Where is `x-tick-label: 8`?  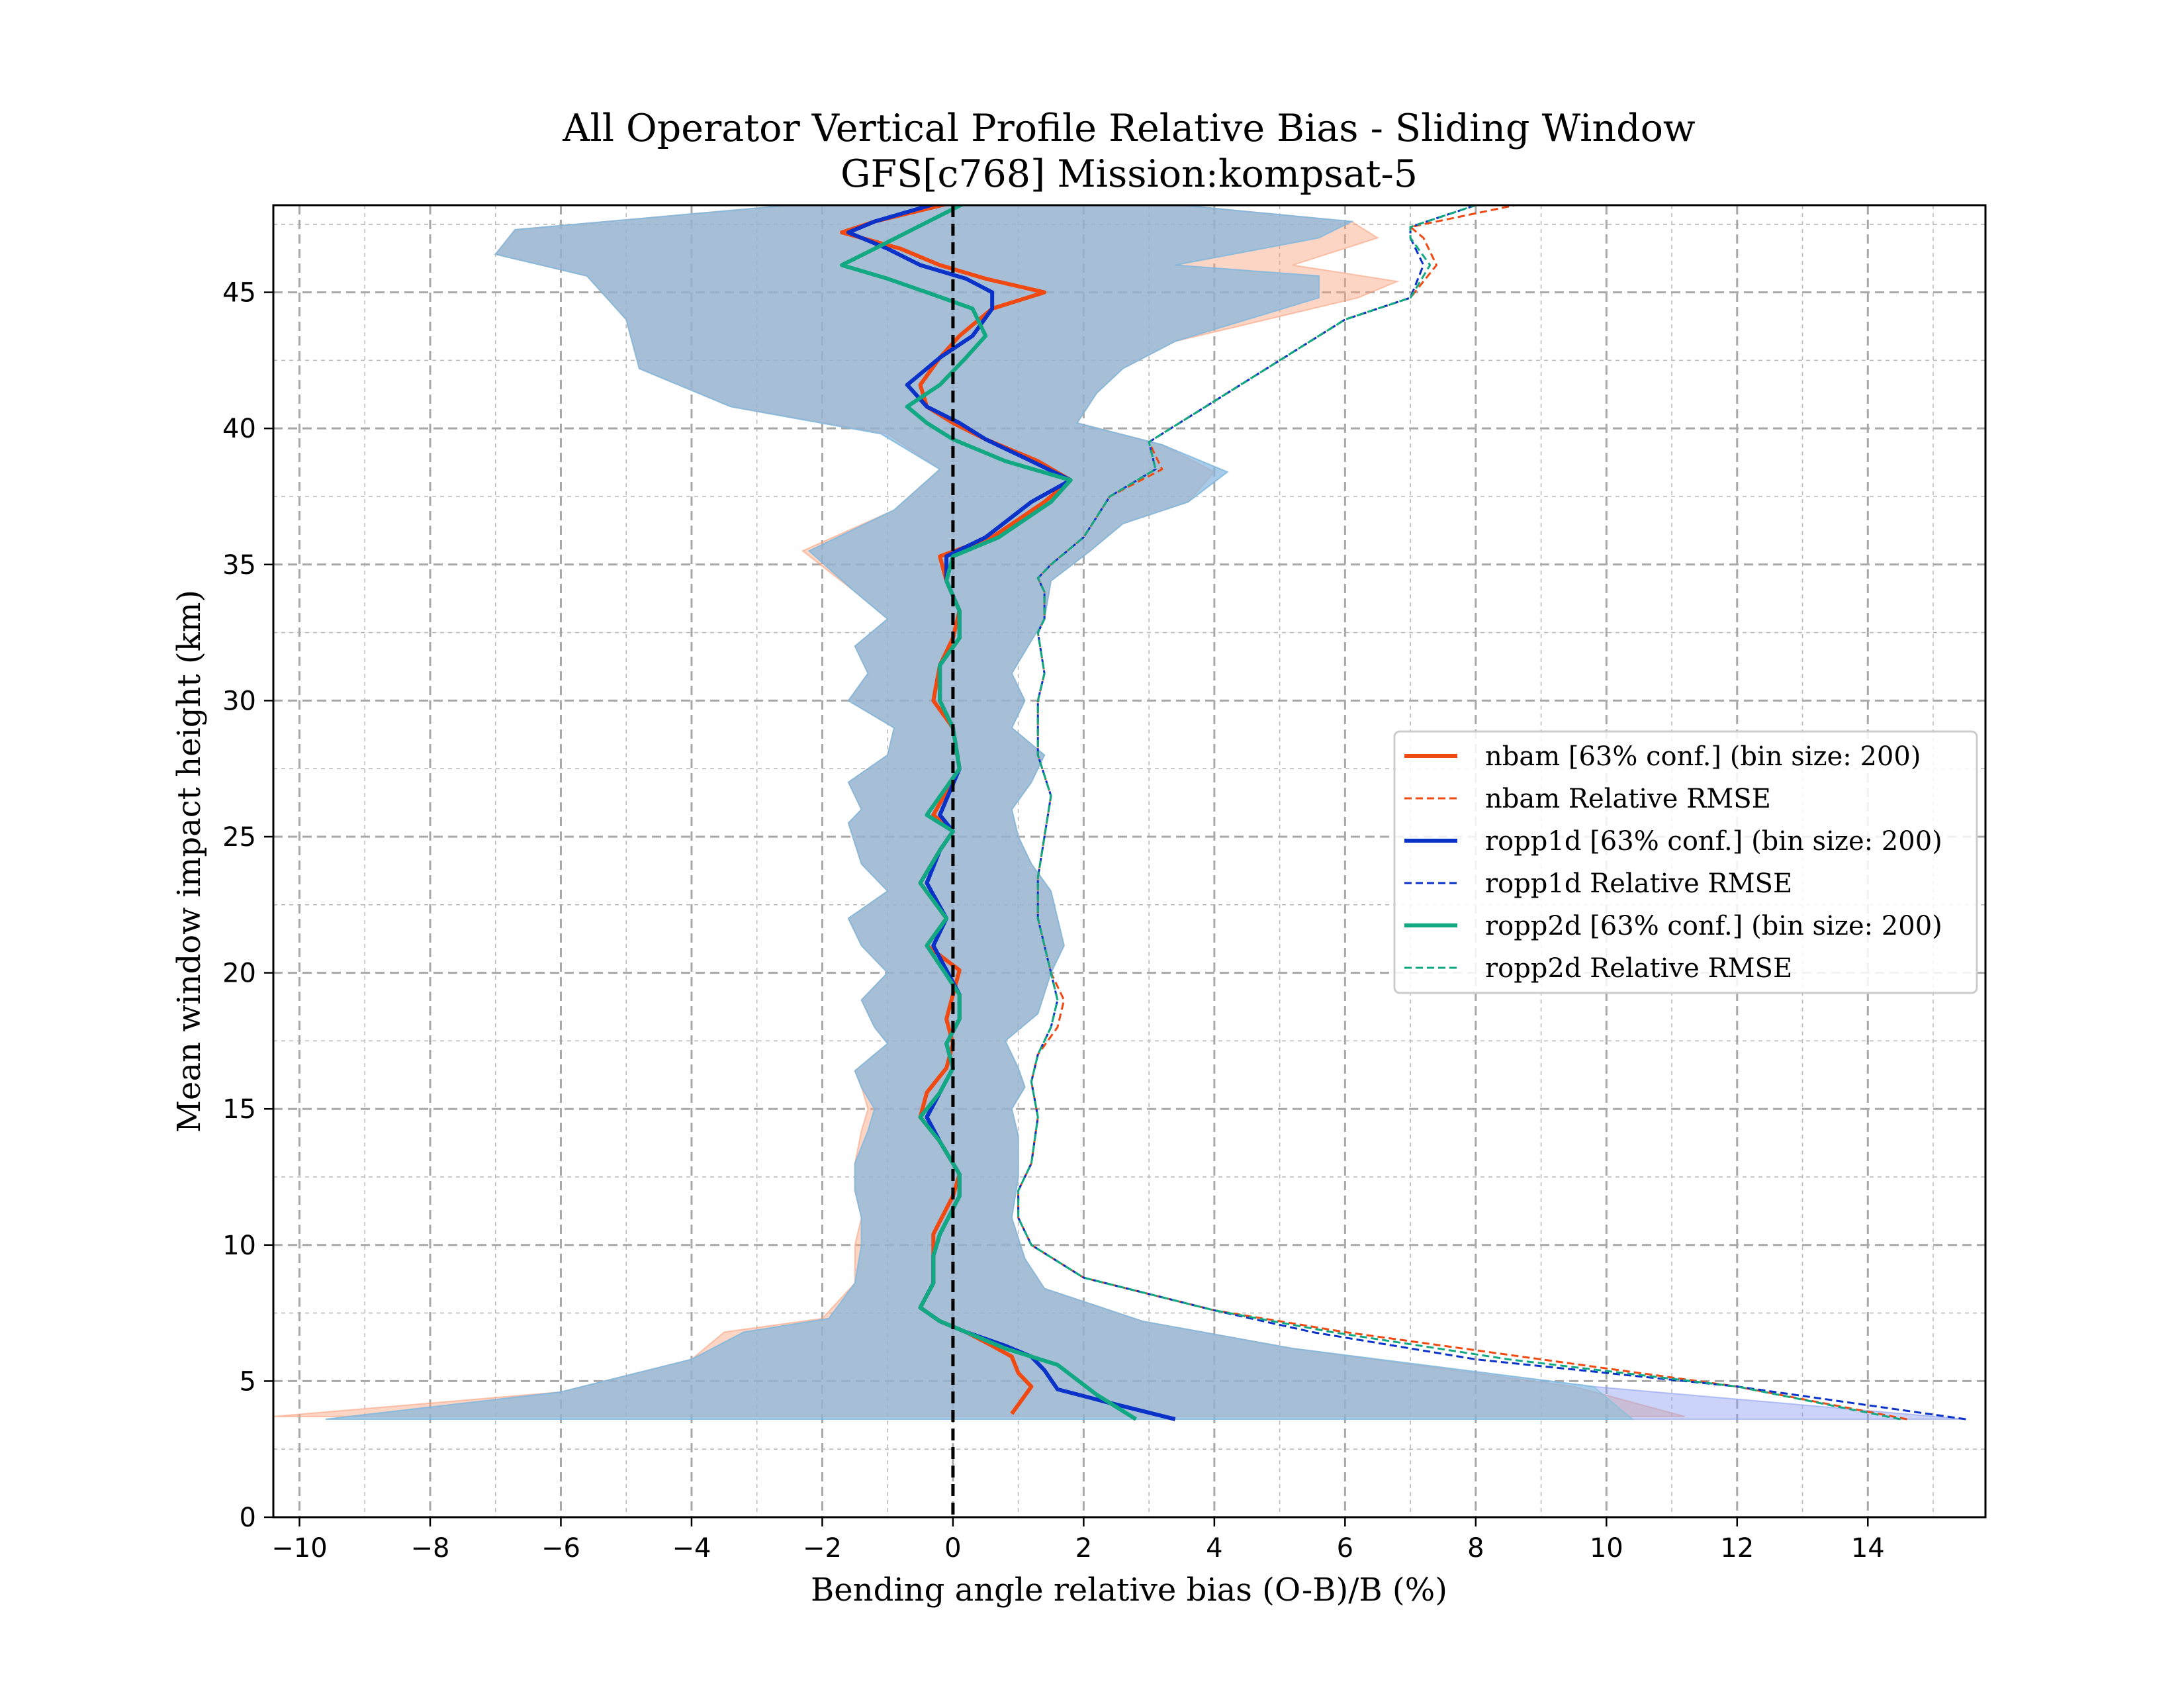
x-tick-label: 8 is located at coordinates (1476, 1548).